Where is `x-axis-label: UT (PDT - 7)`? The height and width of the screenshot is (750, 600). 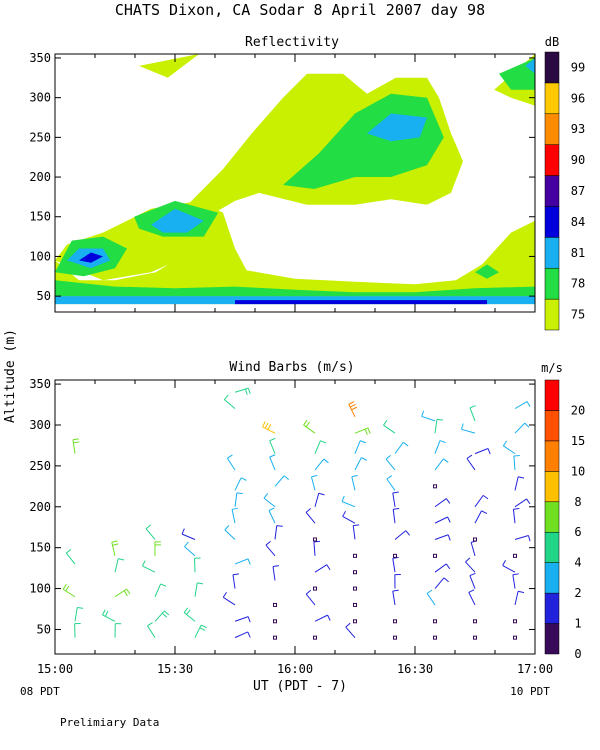
x-axis-label: UT (PDT - 7) is located at coordinates (300, 686).